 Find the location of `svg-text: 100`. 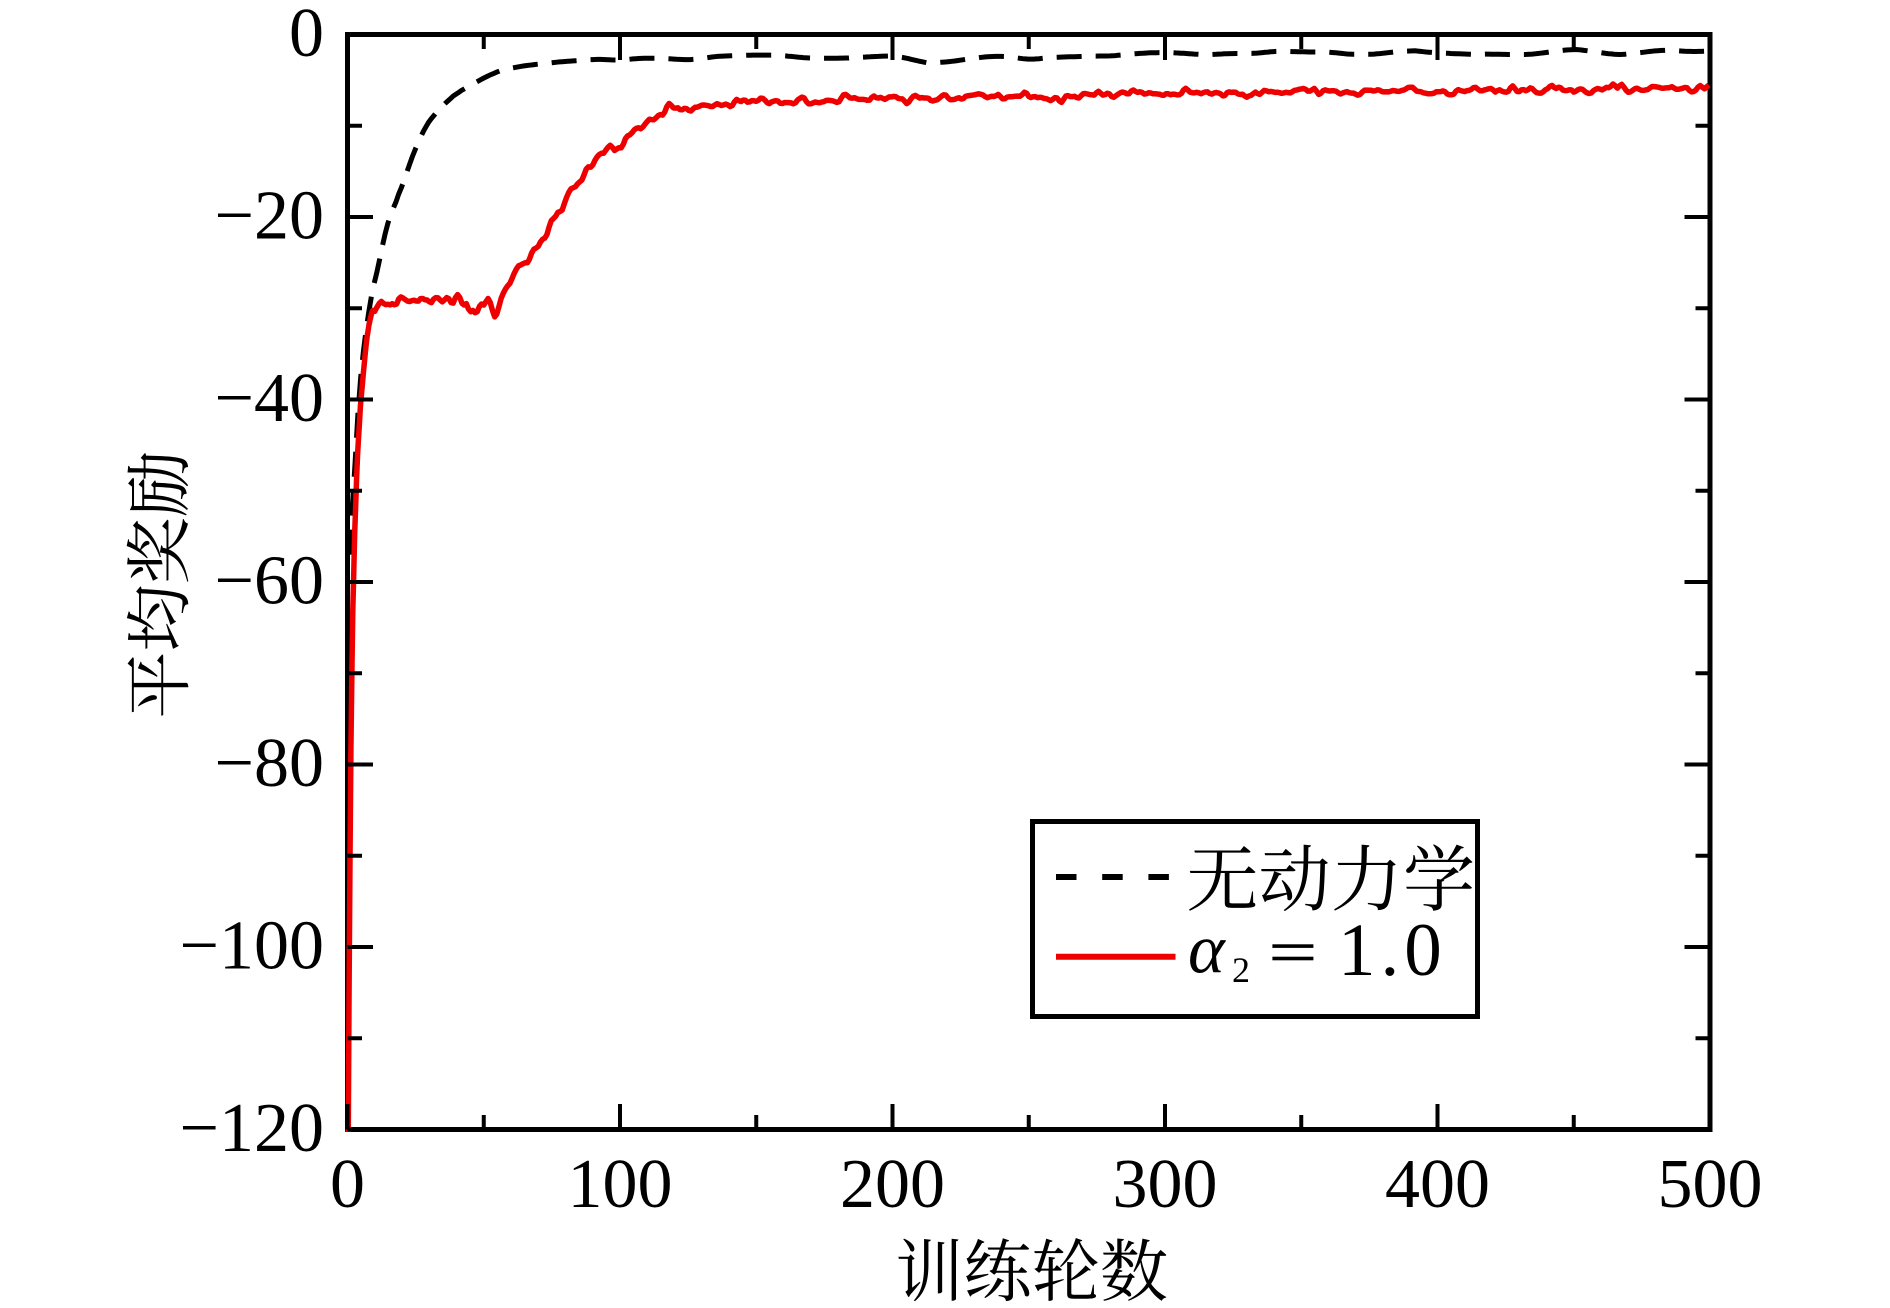

svg-text: 100 is located at coordinates (620, 1184).